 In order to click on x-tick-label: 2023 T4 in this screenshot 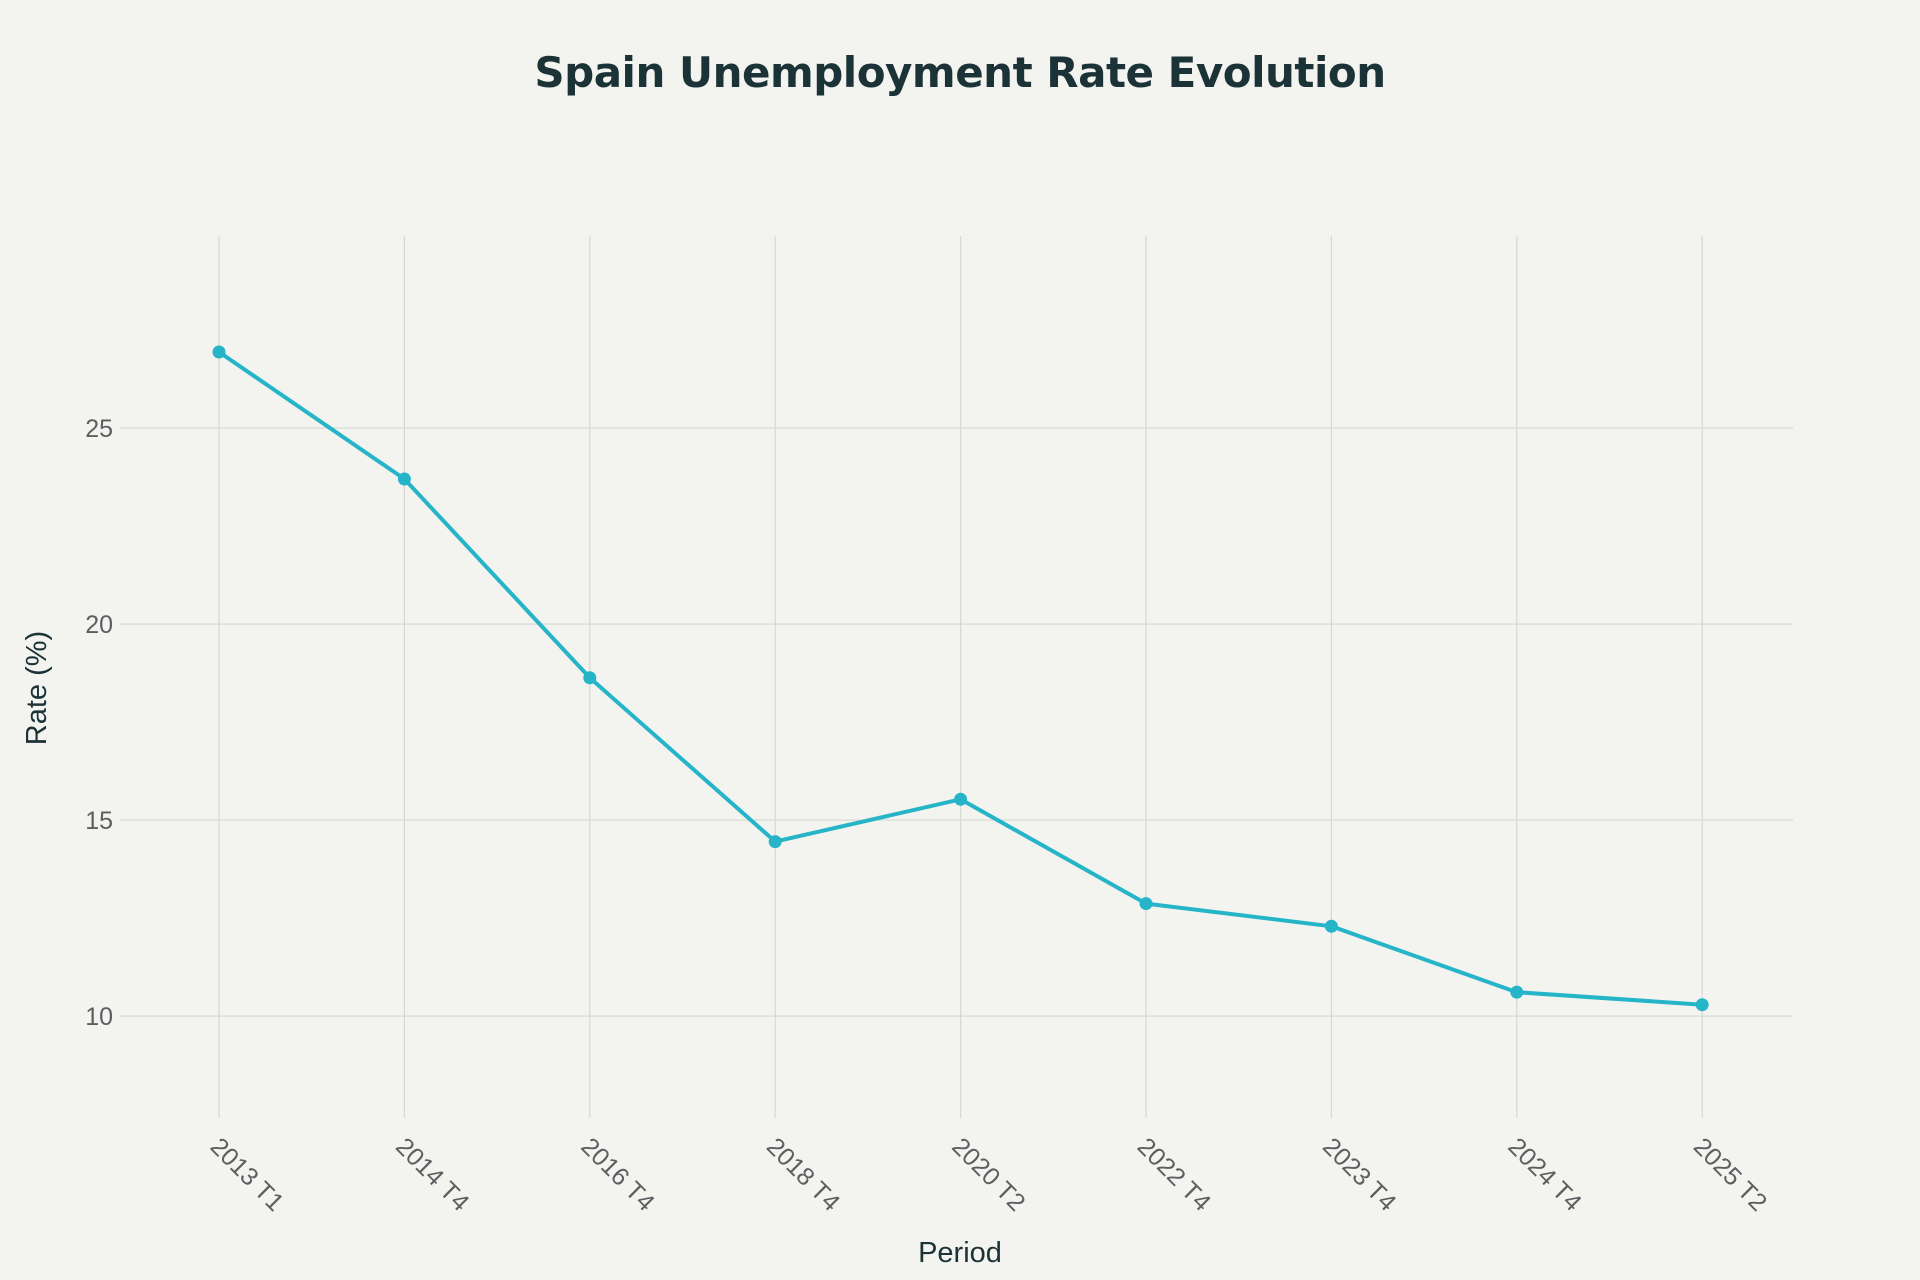, I will do `click(1359, 1174)`.